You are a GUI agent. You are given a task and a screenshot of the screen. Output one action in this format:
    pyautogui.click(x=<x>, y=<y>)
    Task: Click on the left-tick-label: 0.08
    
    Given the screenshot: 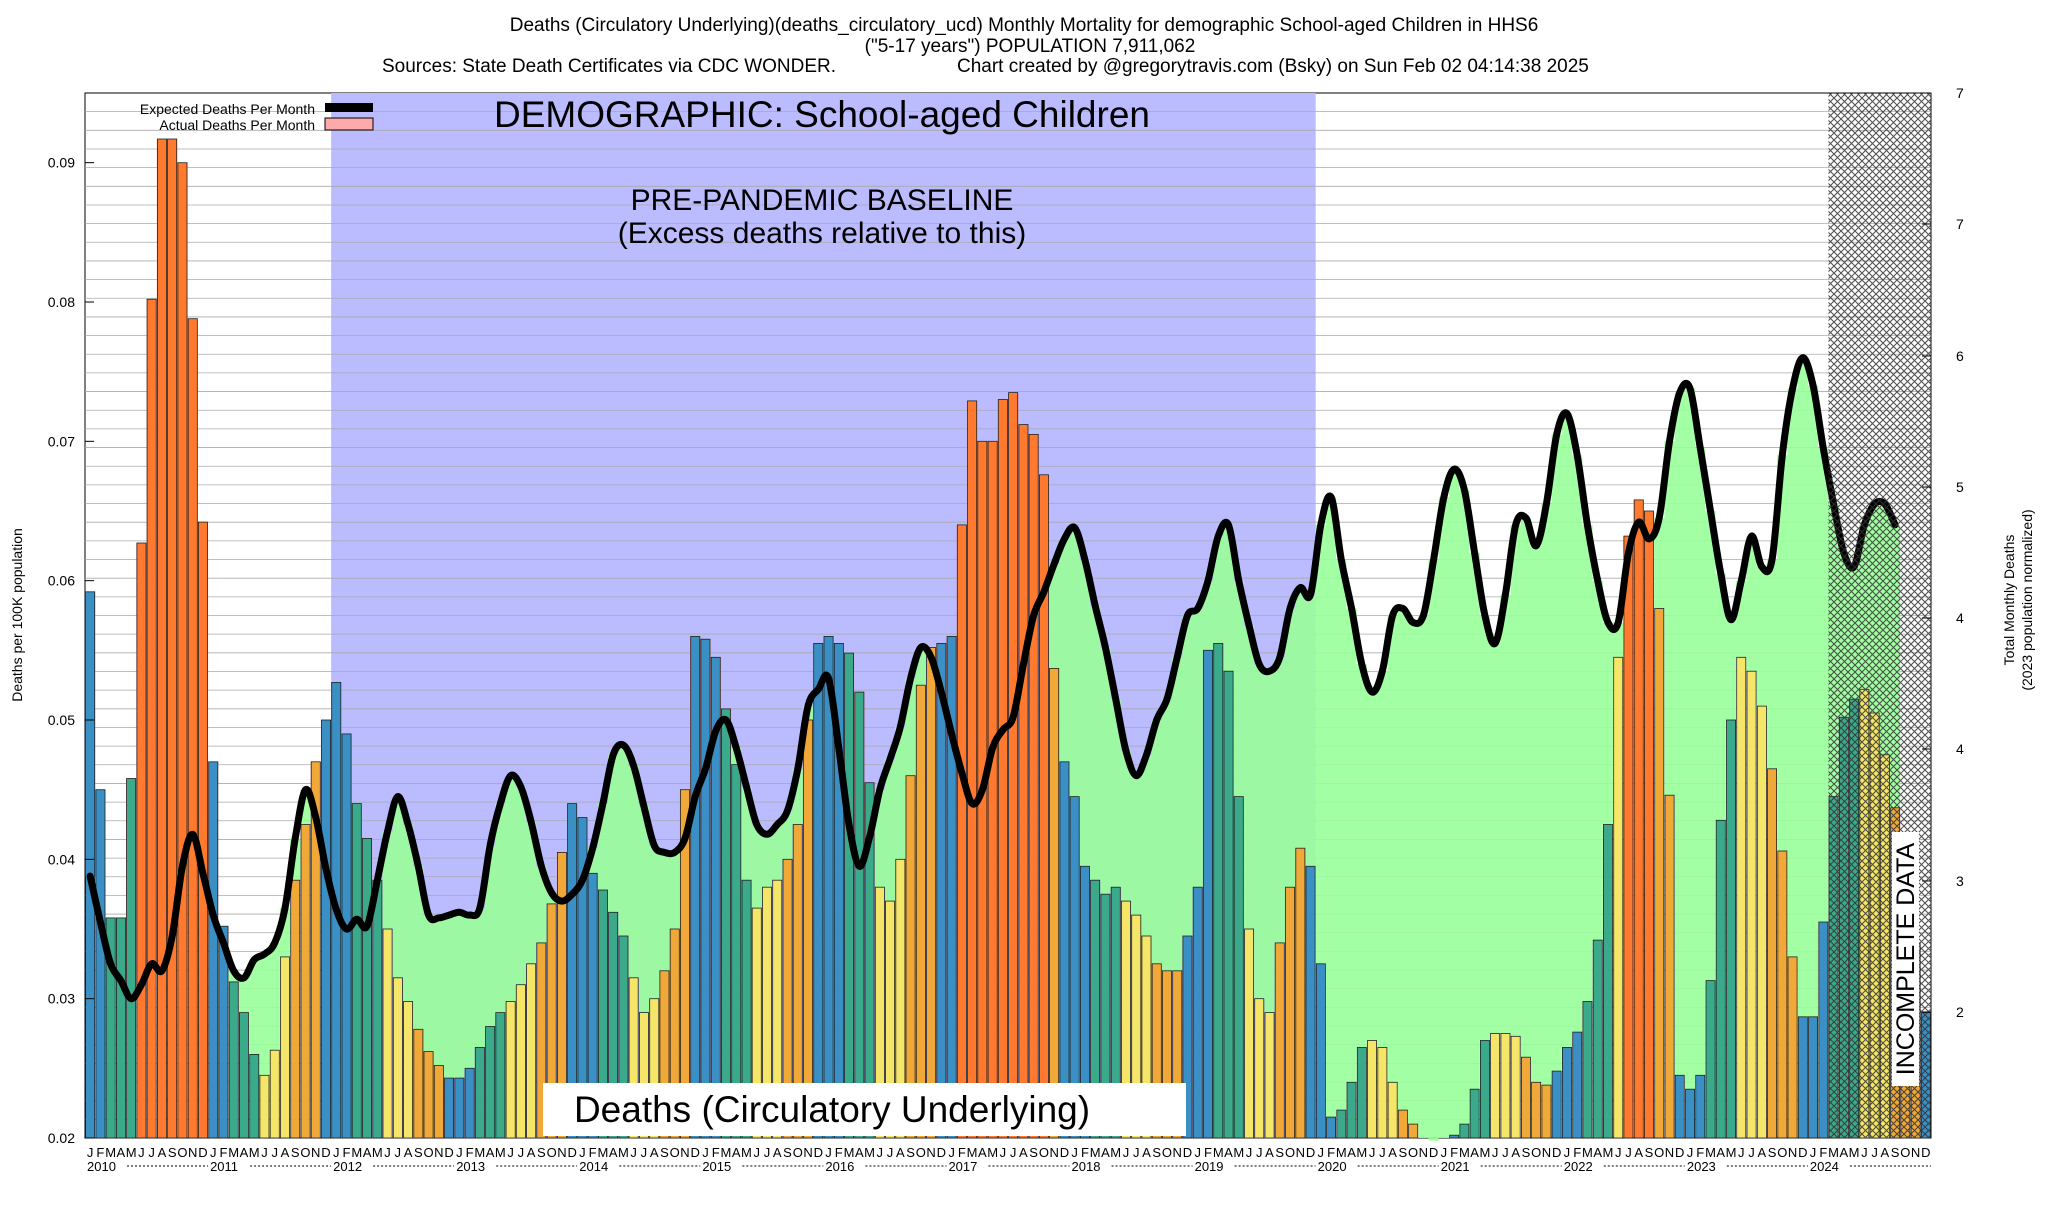 What is the action you would take?
    pyautogui.click(x=61, y=302)
    